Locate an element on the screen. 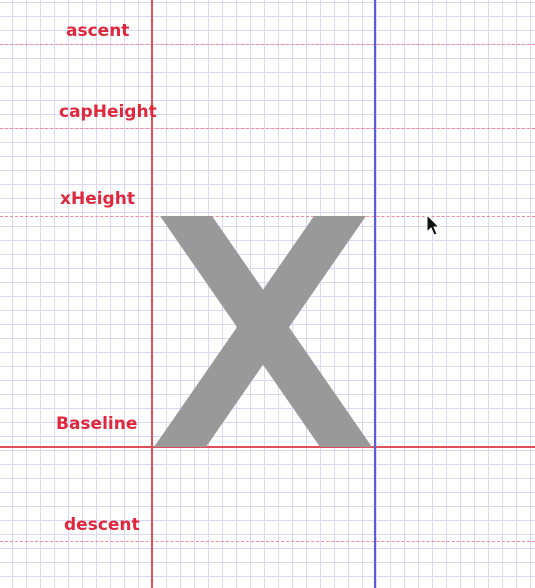 The width and height of the screenshot is (535, 588). advance-width-line is located at coordinates (375, 294).